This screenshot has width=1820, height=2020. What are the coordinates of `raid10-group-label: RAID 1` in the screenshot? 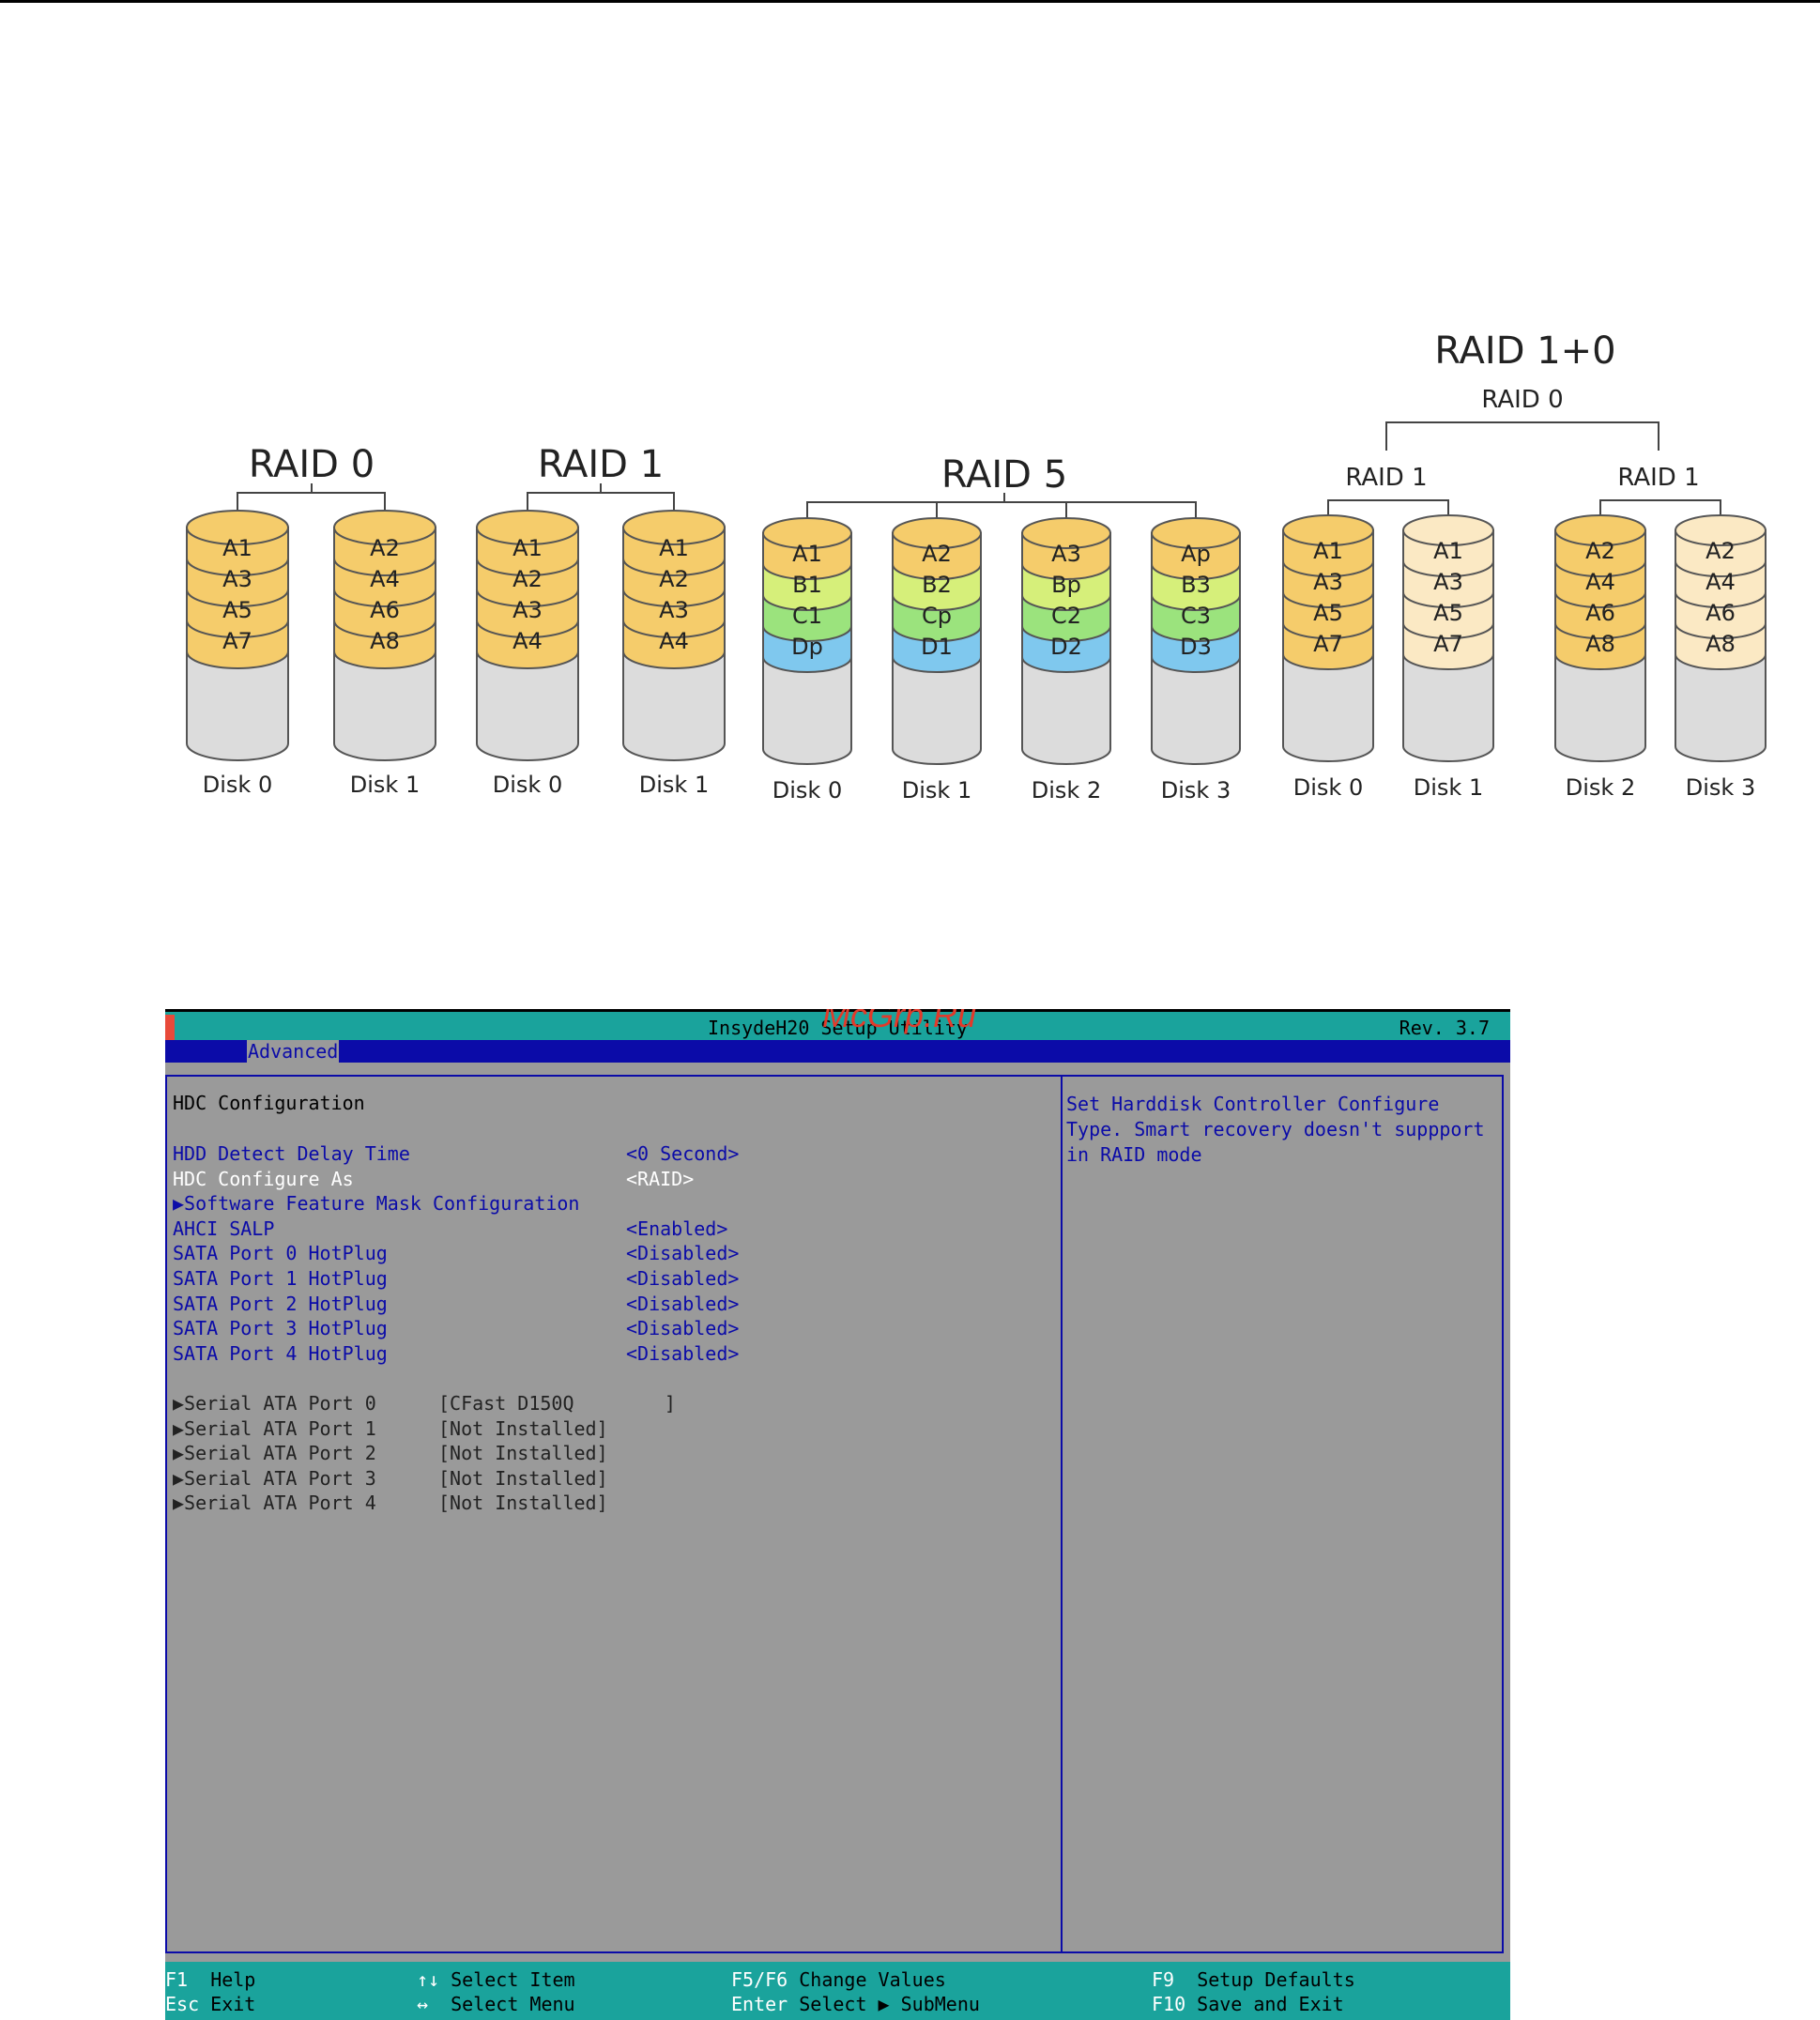 It's located at (1386, 478).